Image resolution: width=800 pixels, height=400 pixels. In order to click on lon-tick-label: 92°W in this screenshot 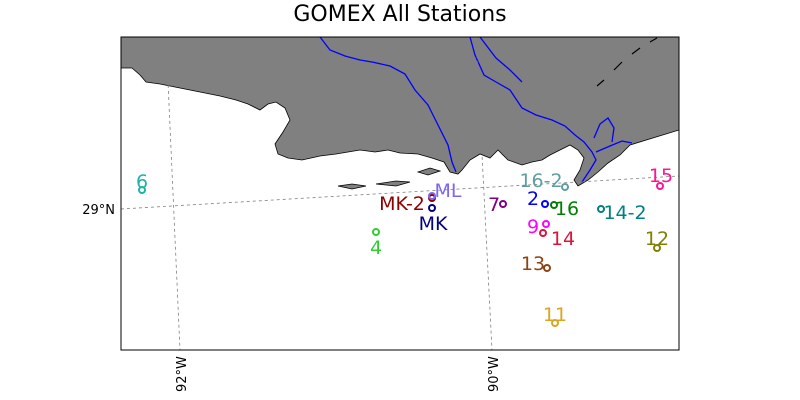, I will do `click(182, 374)`.